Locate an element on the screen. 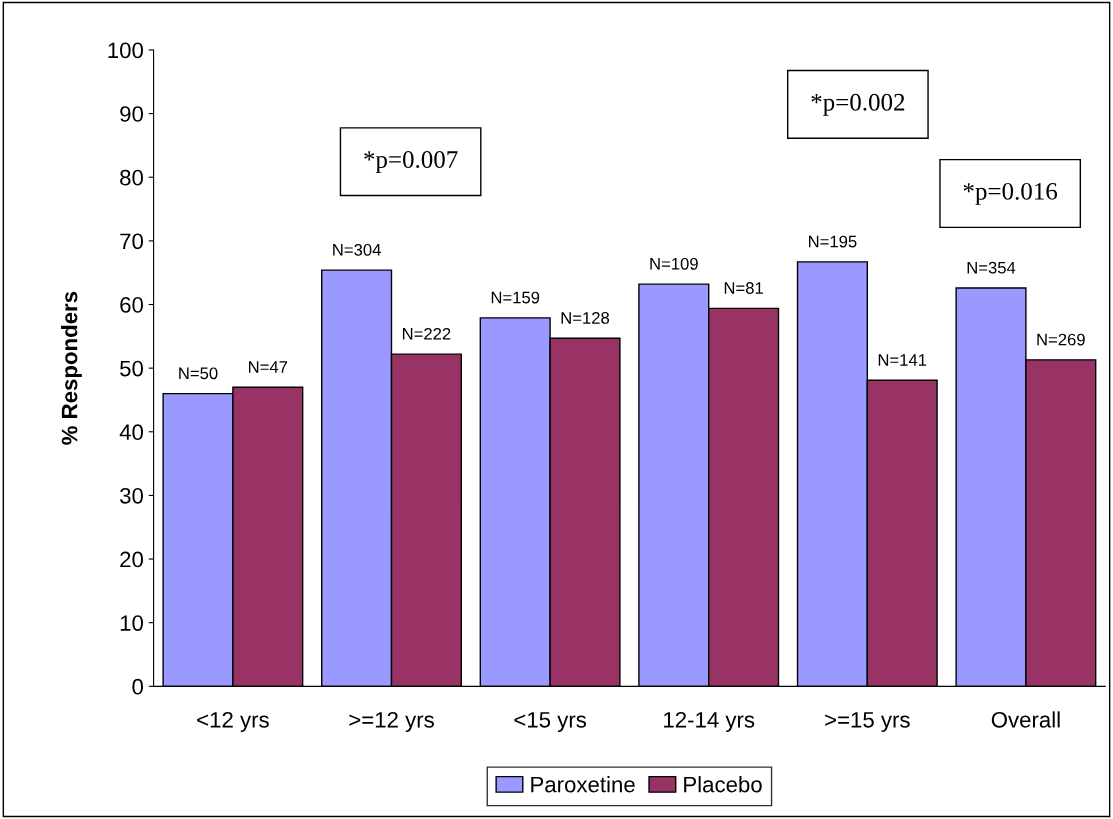 The image size is (1113, 819). y-tick-label: 50 is located at coordinates (132, 368).